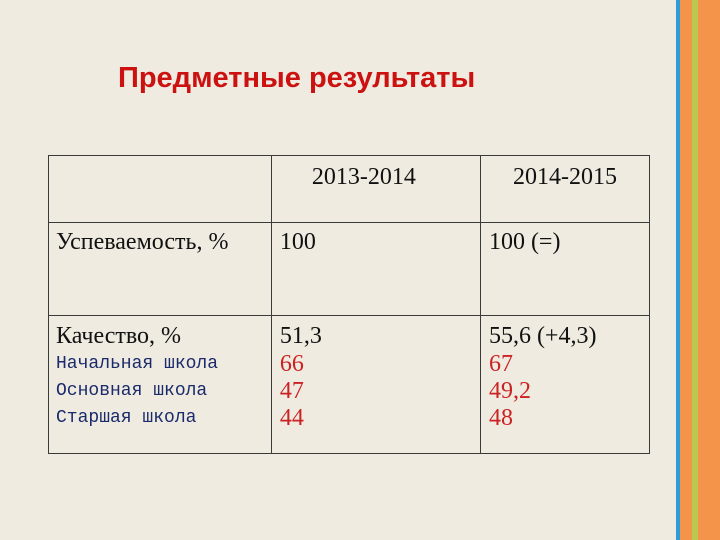  Describe the element at coordinates (300, 336) in the screenshot. I see `quality-2013-value: 51,3` at that location.